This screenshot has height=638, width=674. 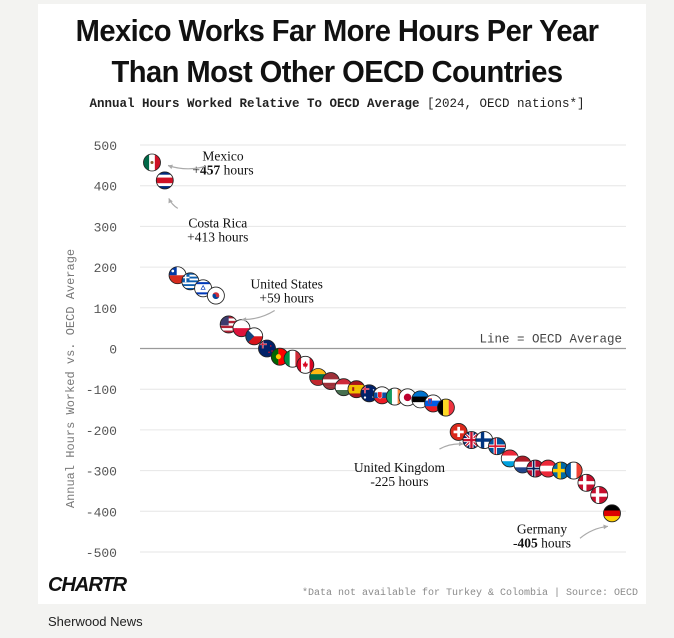 What do you see at coordinates (105, 227) in the screenshot?
I see `y-tick-label: 300` at bounding box center [105, 227].